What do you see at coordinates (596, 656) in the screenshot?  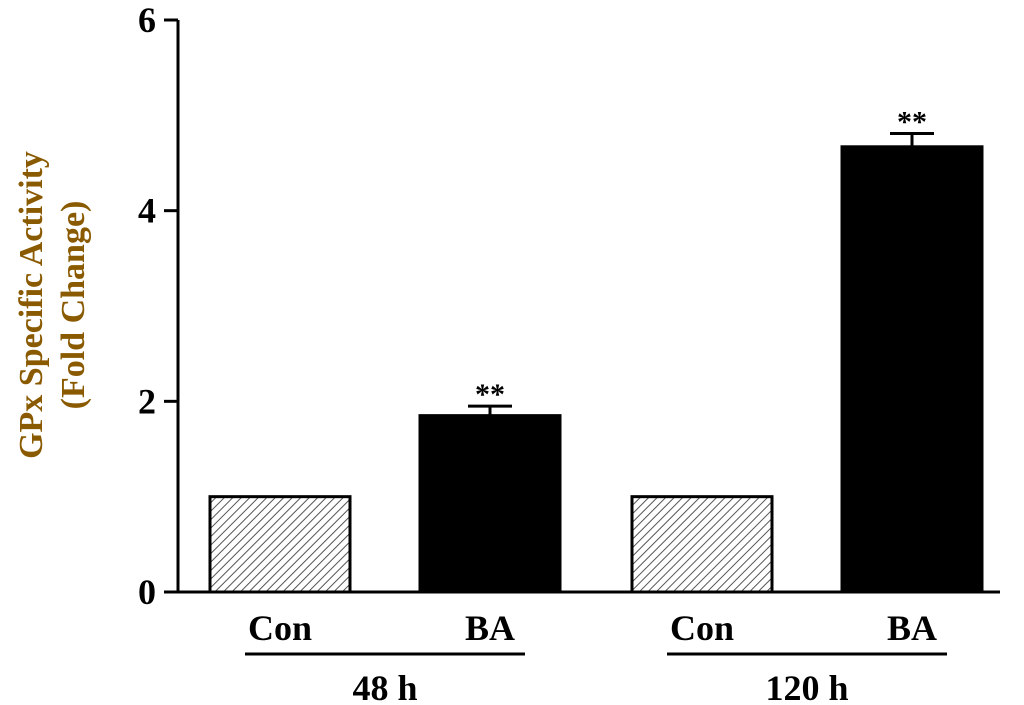 I see `category-labels: Con BA 48 h Con BA 120 h` at bounding box center [596, 656].